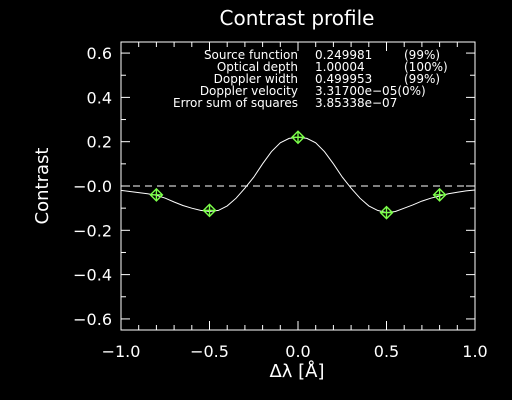  Describe the element at coordinates (121, 351) in the screenshot. I see `x-tick-label: −1.0` at that location.